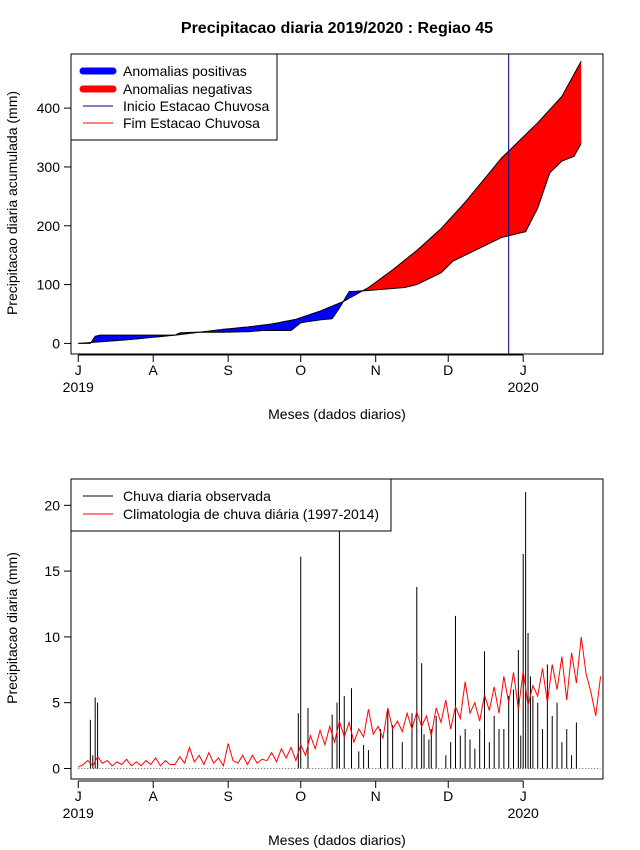 This screenshot has height=850, width=640. What do you see at coordinates (52, 505) in the screenshot?
I see `y-tick-label: 20` at bounding box center [52, 505].